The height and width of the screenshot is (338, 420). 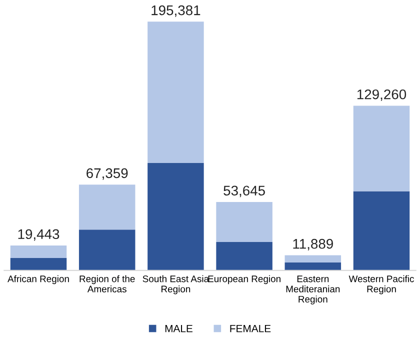 What do you see at coordinates (107, 283) in the screenshot?
I see `x-tick-label: Region of the Americas` at bounding box center [107, 283].